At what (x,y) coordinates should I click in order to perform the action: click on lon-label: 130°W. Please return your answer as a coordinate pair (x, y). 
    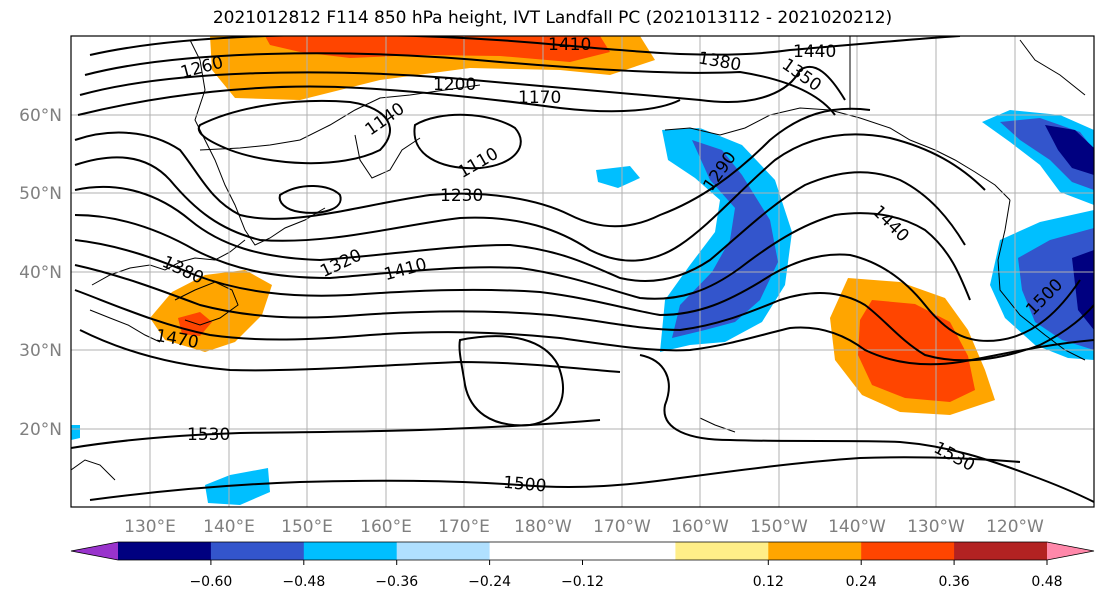
    Looking at the image, I should click on (936, 527).